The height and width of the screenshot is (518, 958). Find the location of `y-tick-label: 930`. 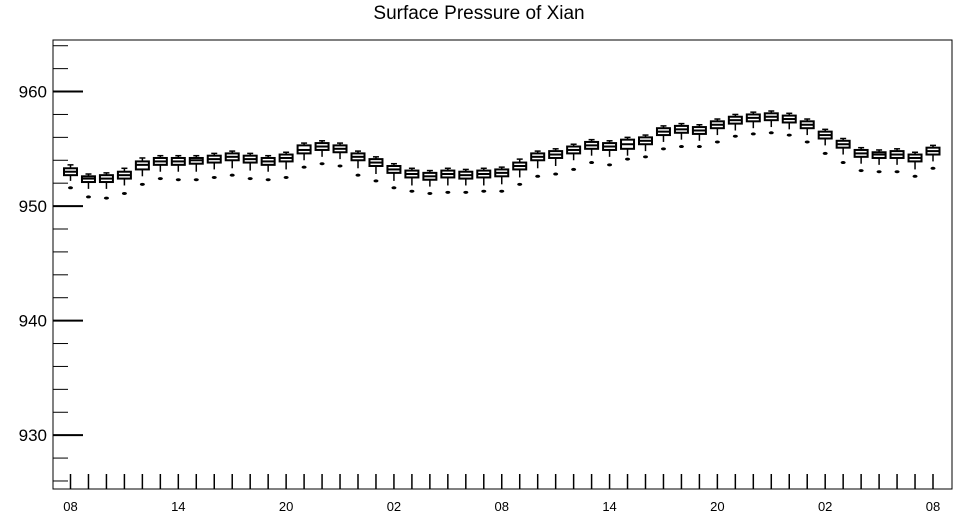

y-tick-label: 930 is located at coordinates (33, 435).